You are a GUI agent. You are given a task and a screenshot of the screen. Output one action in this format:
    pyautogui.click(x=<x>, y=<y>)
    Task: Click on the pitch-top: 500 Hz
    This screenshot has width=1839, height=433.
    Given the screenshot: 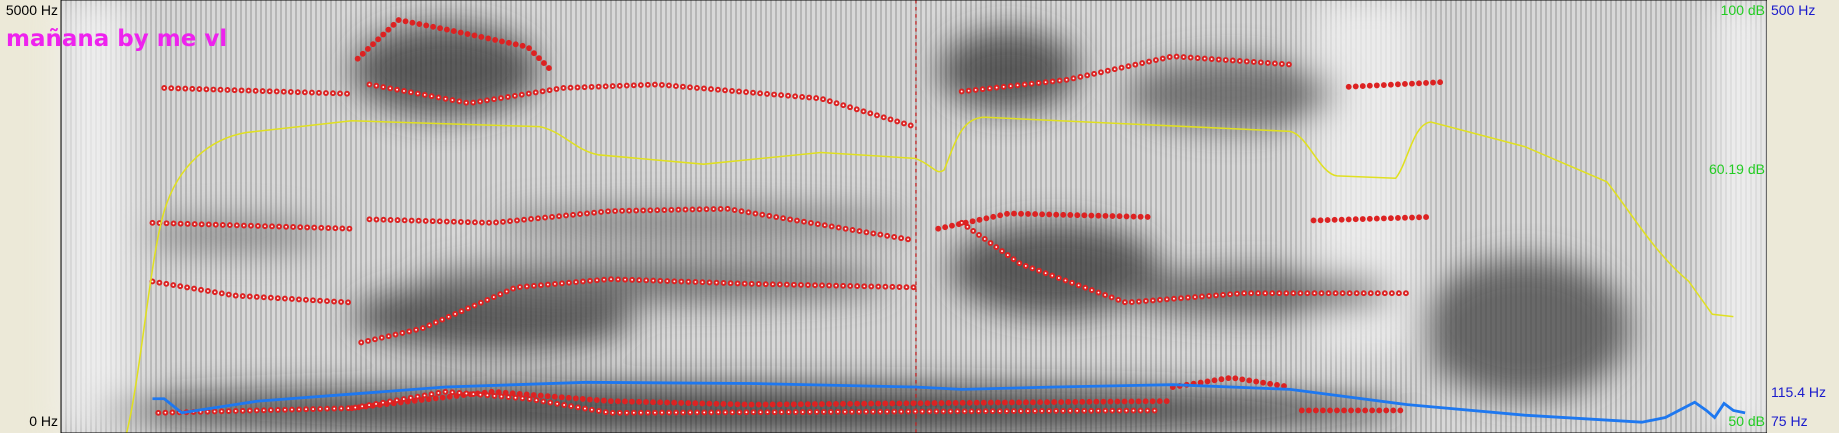 What is the action you would take?
    pyautogui.click(x=1793, y=10)
    